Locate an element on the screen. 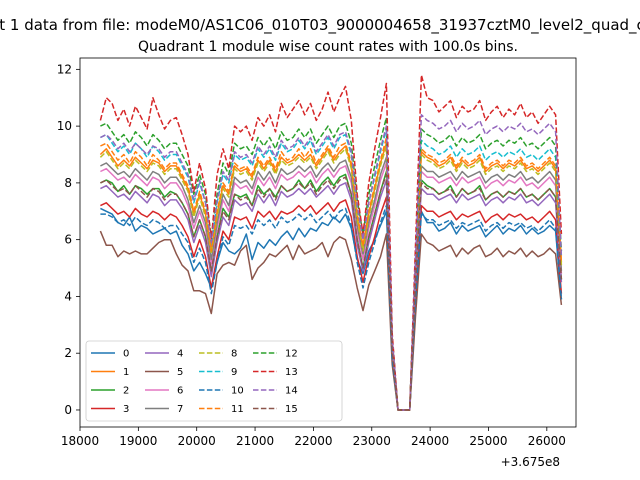 The width and height of the screenshot is (640, 480). x-tick-label: 21000 is located at coordinates (255, 441).